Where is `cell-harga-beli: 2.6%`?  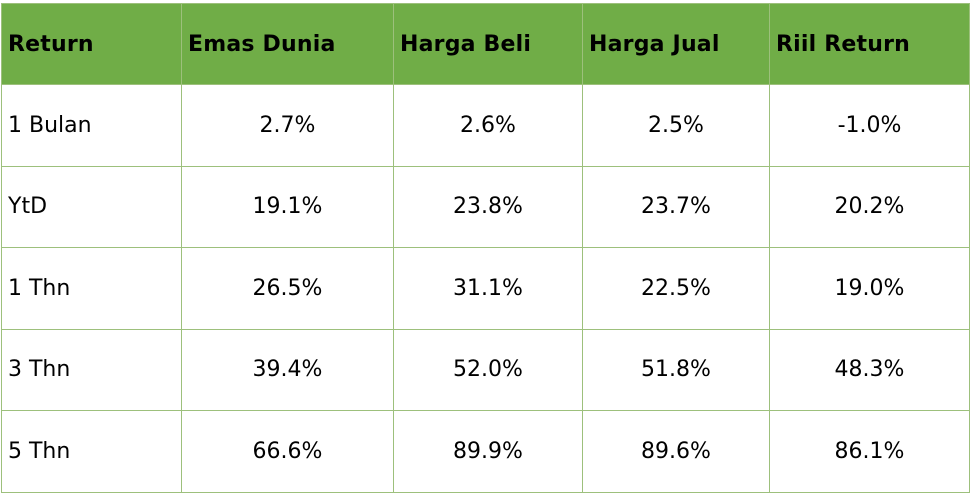 cell-harga-beli: 2.6% is located at coordinates (488, 125).